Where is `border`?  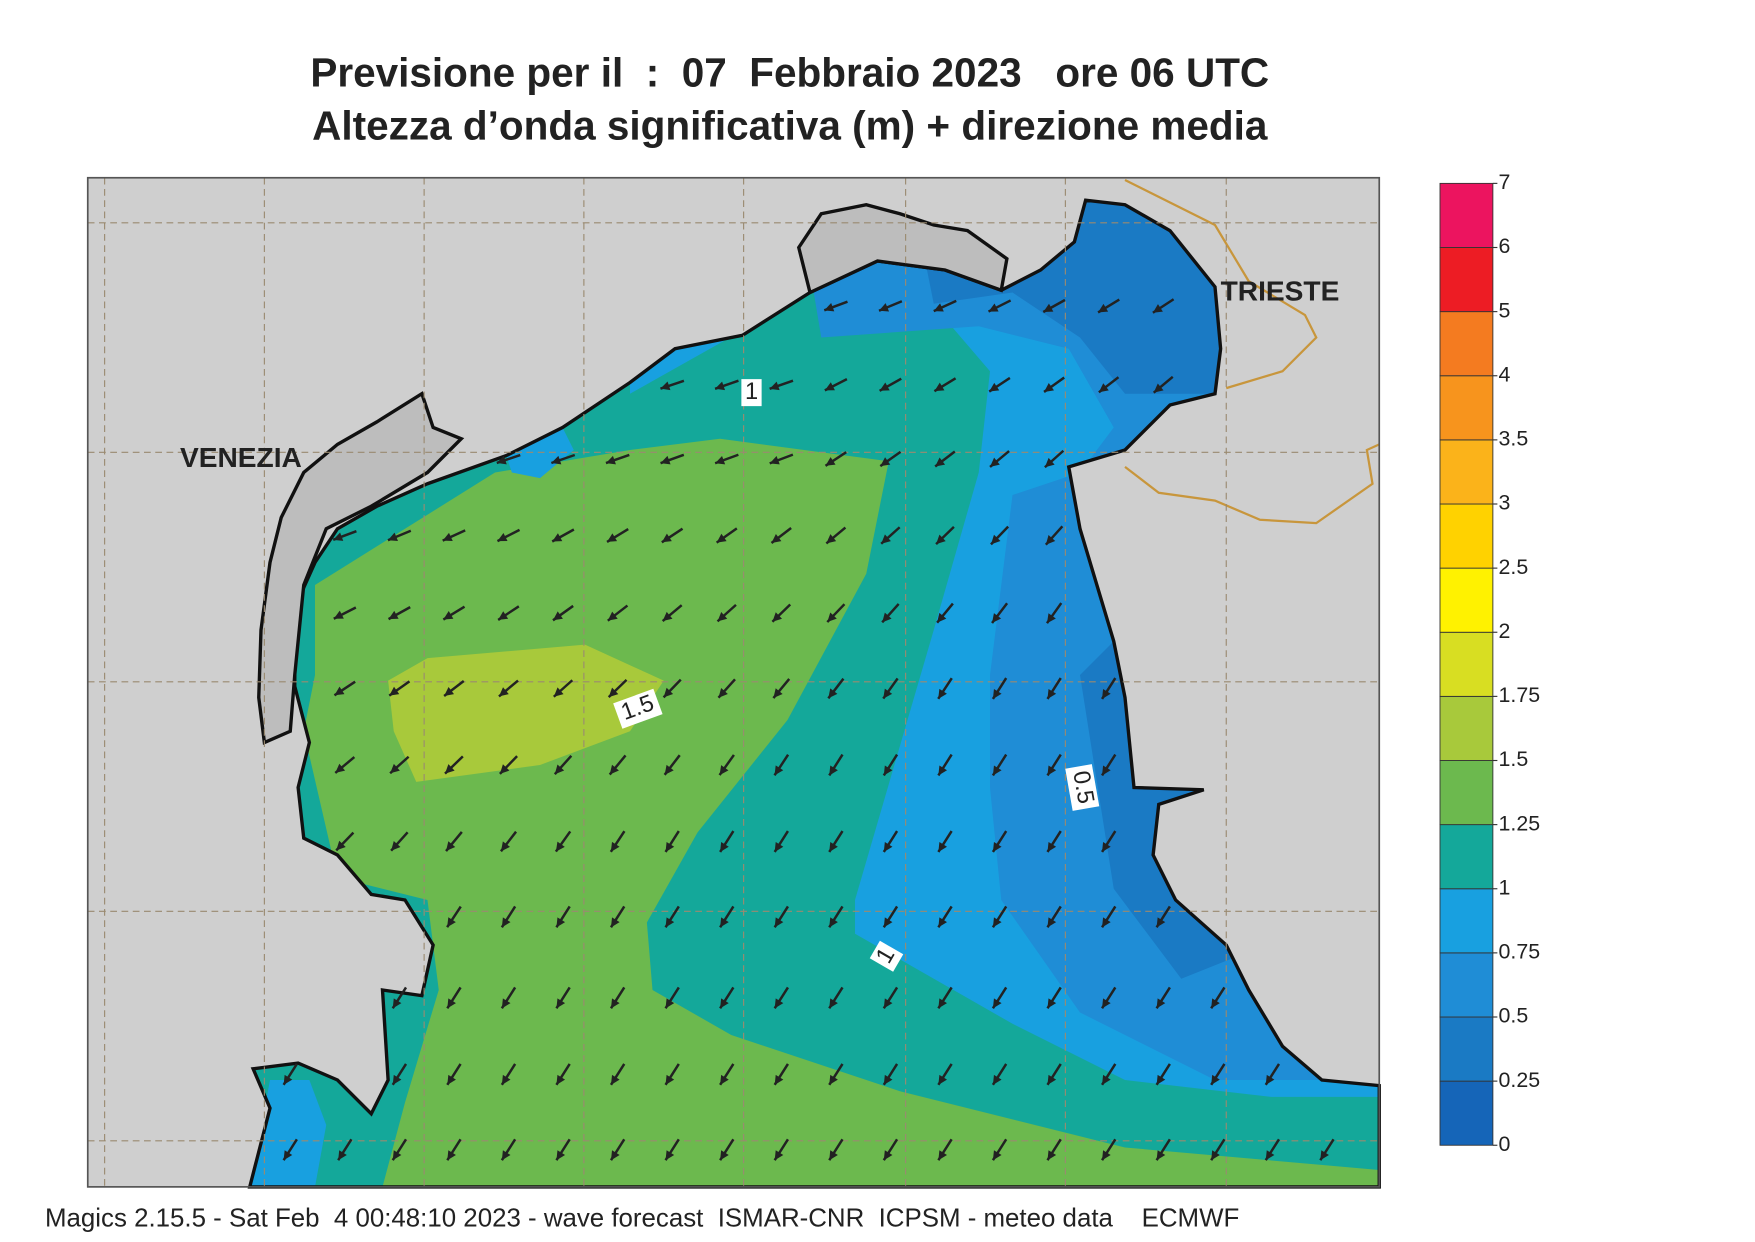 border is located at coordinates (1252, 351).